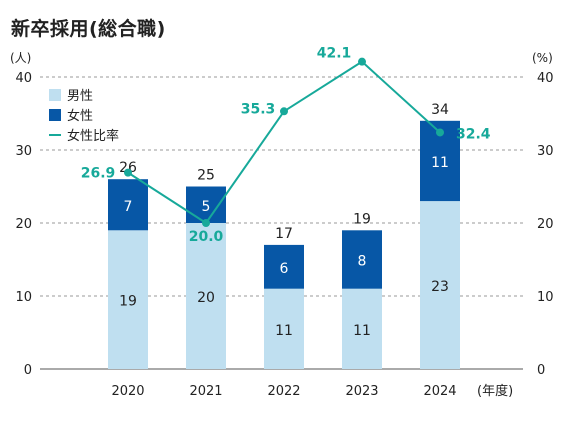 Image resolution: width=567 pixels, height=432 pixels. Describe the element at coordinates (545, 224) in the screenshot. I see `y-tick-label-right: 20` at that location.